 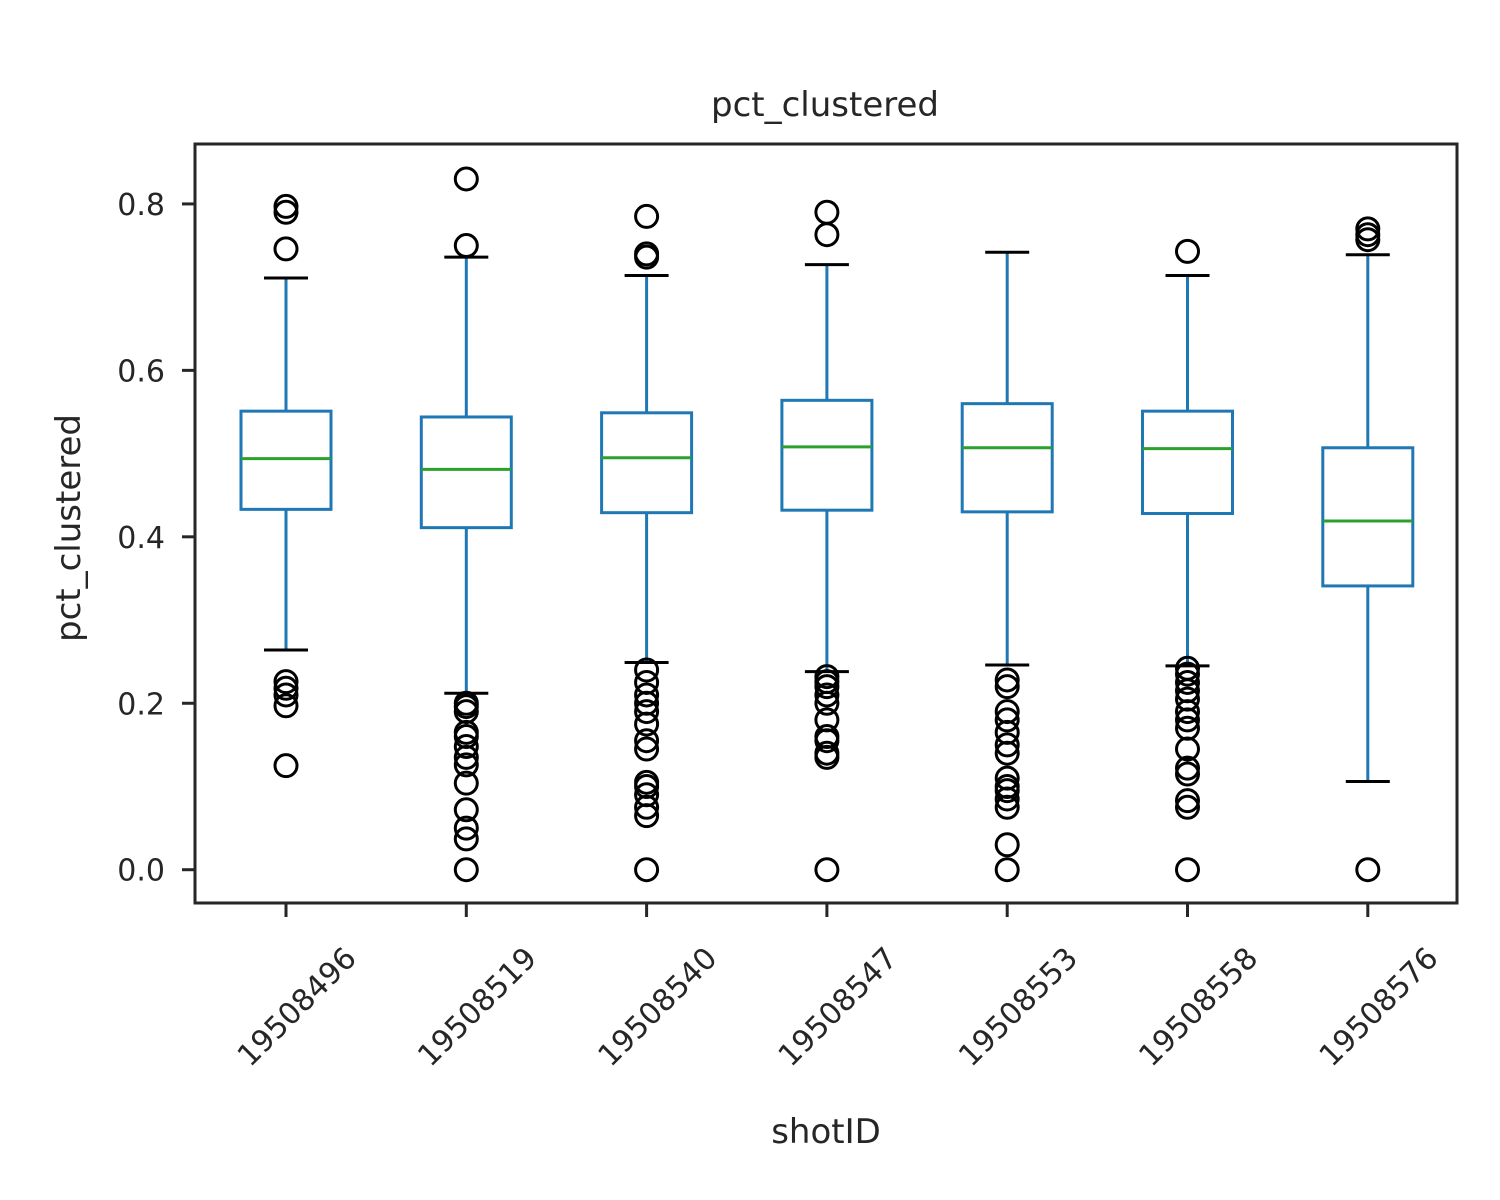 What do you see at coordinates (826, 1132) in the screenshot?
I see `x-axis-label: shotID` at bounding box center [826, 1132].